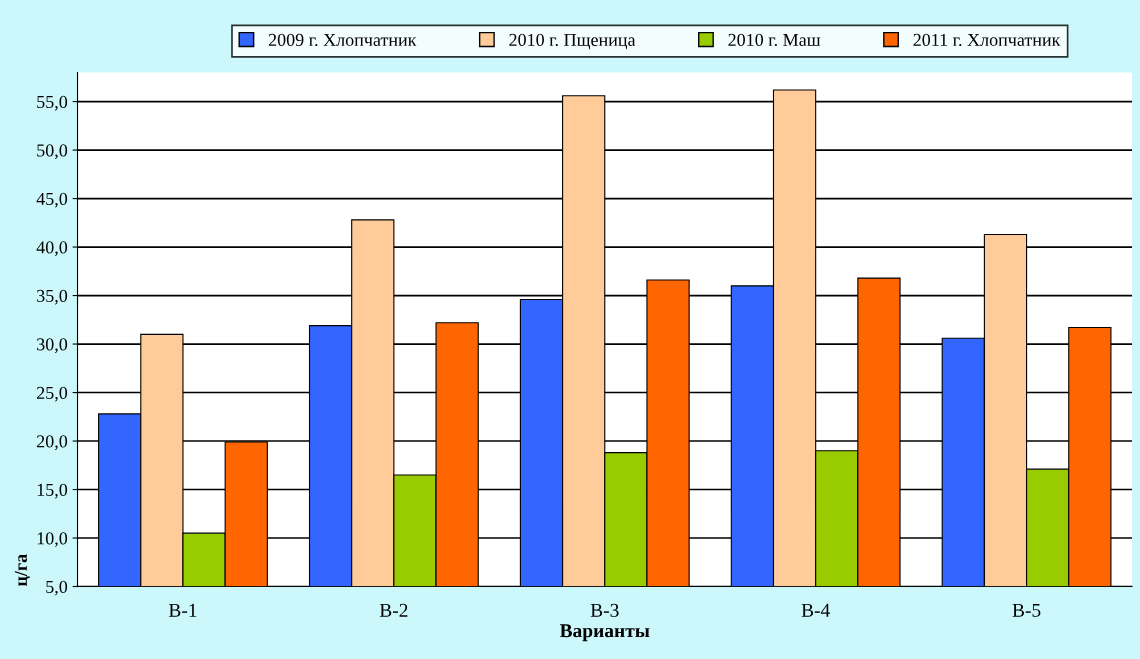 The width and height of the screenshot is (1140, 659). Describe the element at coordinates (52, 152) in the screenshot. I see `y-tick-label: 50,0` at that location.